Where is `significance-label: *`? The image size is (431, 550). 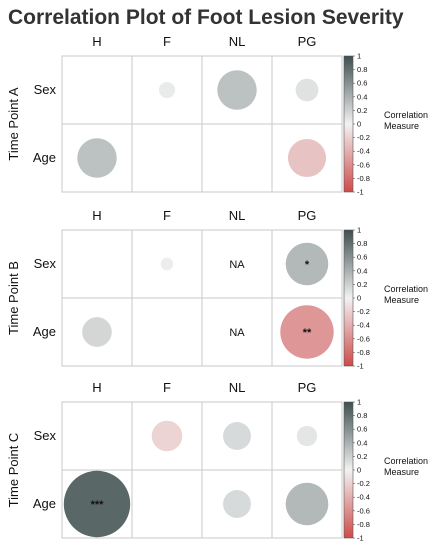
significance-label: * is located at coordinates (307, 265).